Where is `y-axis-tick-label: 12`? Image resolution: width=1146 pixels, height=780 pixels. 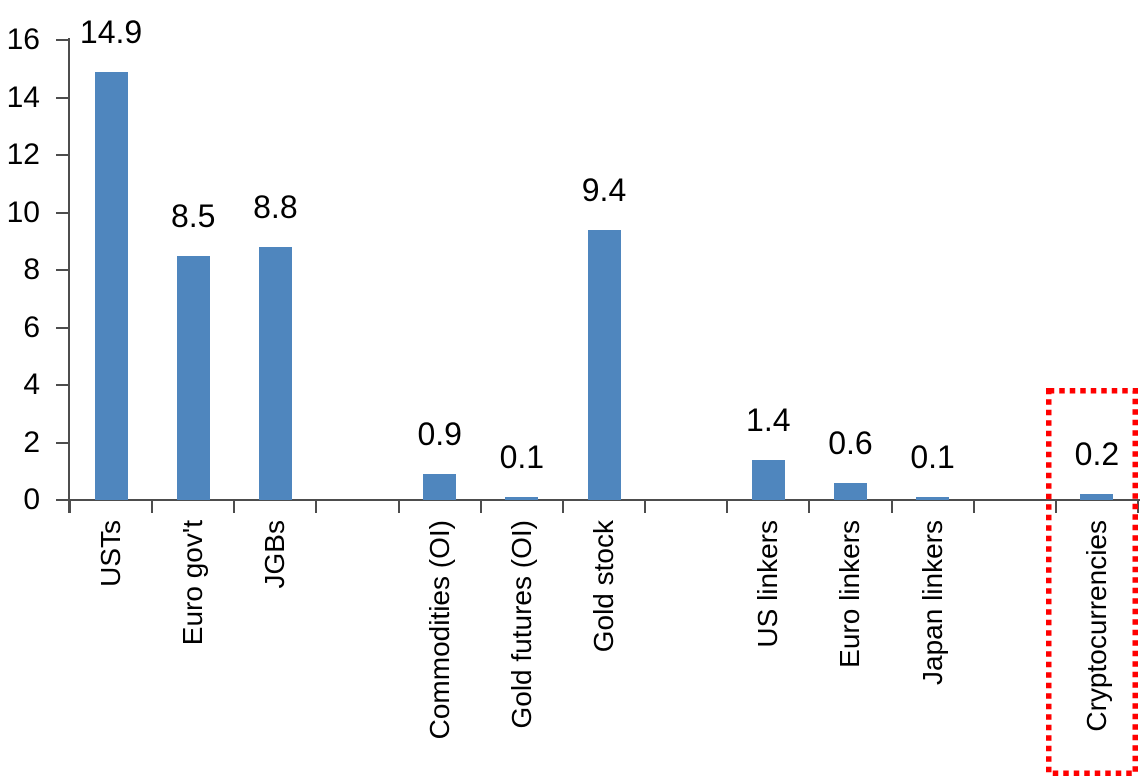 y-axis-tick-label: 12 is located at coordinates (23, 154).